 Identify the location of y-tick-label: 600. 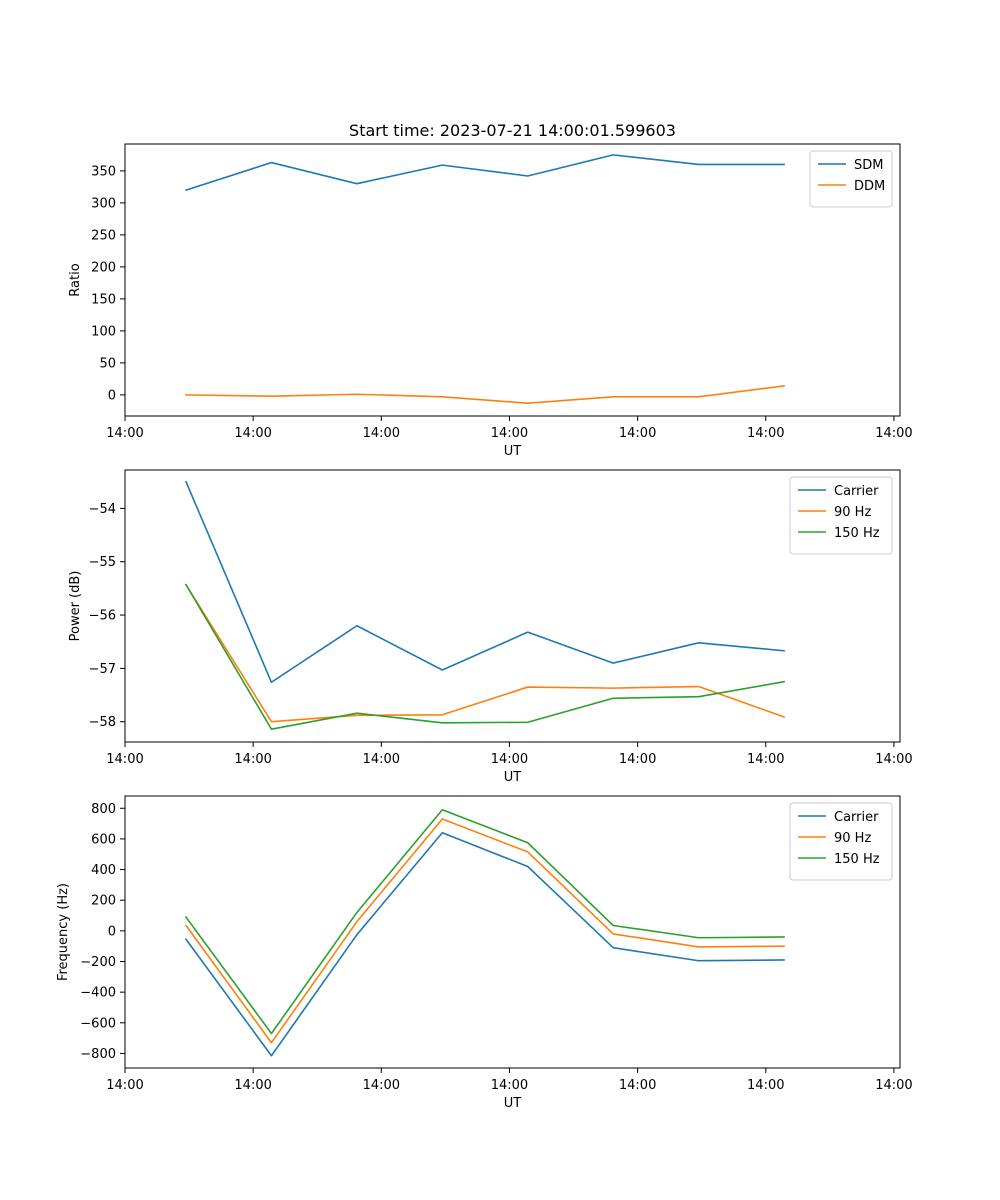
(103, 839).